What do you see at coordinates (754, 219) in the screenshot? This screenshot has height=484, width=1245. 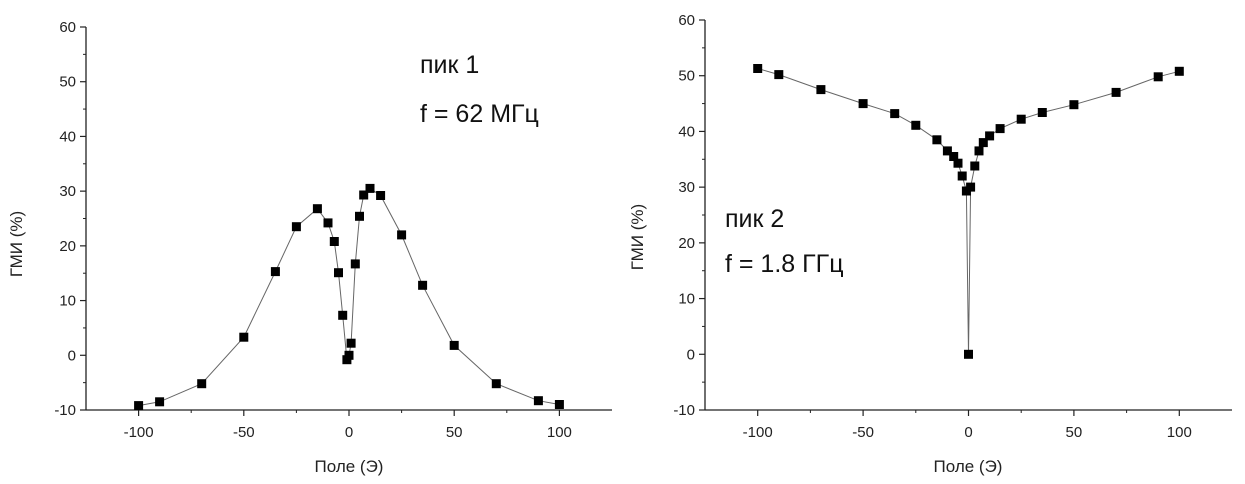 I see `annotation: пик 2` at bounding box center [754, 219].